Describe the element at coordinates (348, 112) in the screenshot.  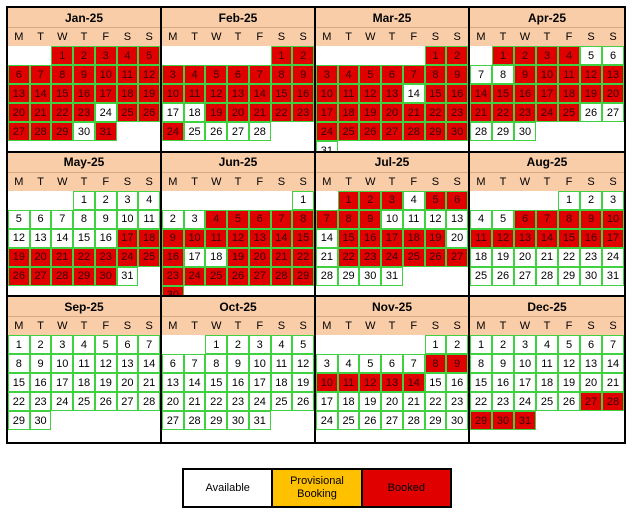
I see `day-cell: 18` at that location.